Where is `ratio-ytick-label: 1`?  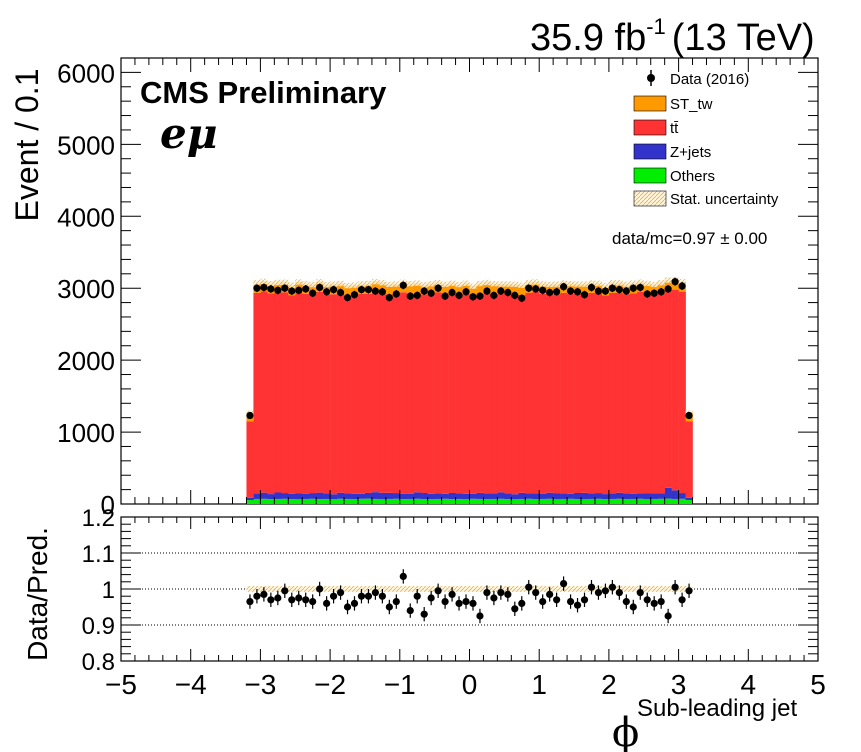 ratio-ytick-label: 1 is located at coordinates (108, 590).